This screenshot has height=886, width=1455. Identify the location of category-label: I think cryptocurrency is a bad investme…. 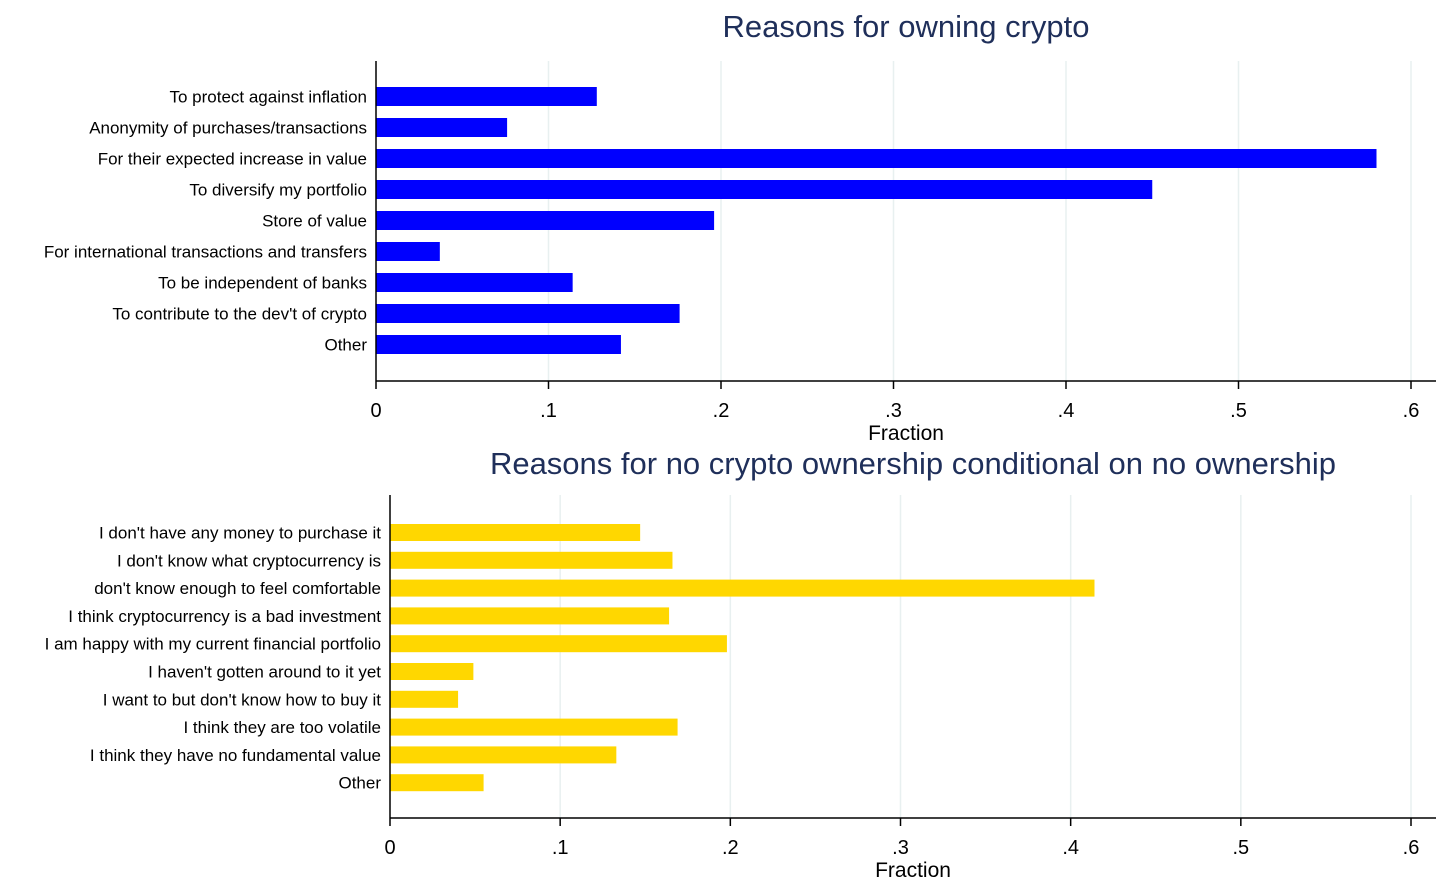
(224, 616).